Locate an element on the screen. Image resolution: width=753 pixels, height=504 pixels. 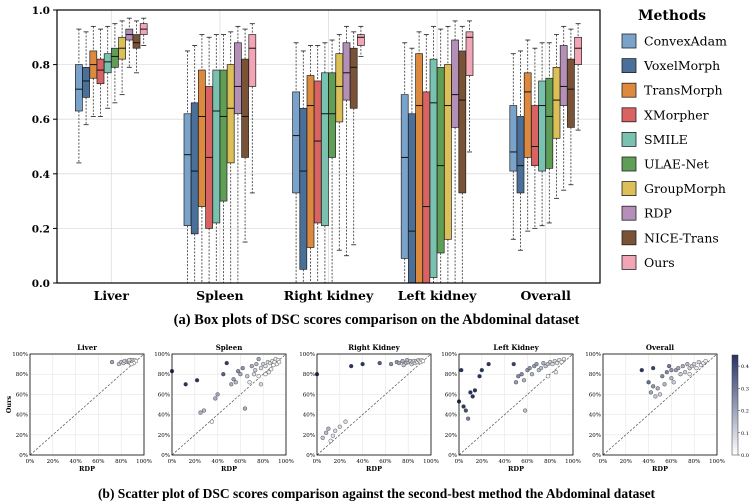
y-tick-label: 1.0 is located at coordinates (41, 11).